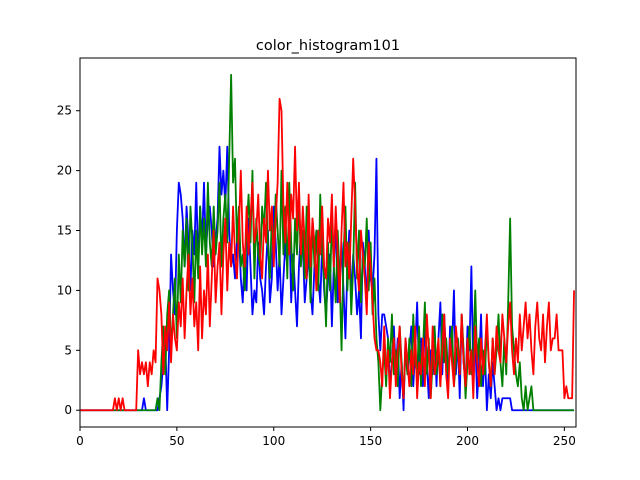 Image resolution: width=640 pixels, height=480 pixels. I want to click on x-tick-label: 50, so click(176, 441).